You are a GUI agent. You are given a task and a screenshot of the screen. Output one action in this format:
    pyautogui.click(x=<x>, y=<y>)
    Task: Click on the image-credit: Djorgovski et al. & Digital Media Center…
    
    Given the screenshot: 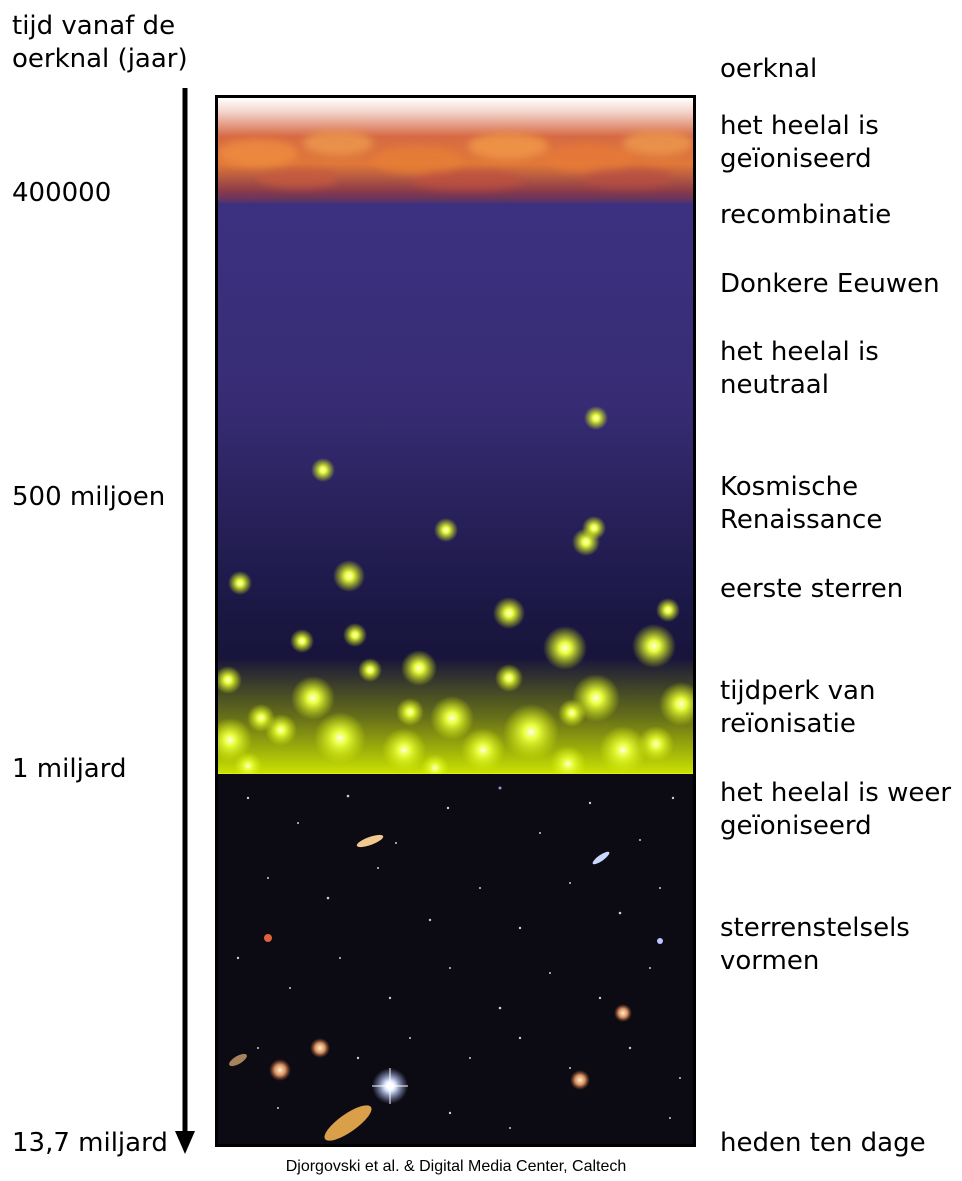 What is the action you would take?
    pyautogui.click(x=456, y=1166)
    